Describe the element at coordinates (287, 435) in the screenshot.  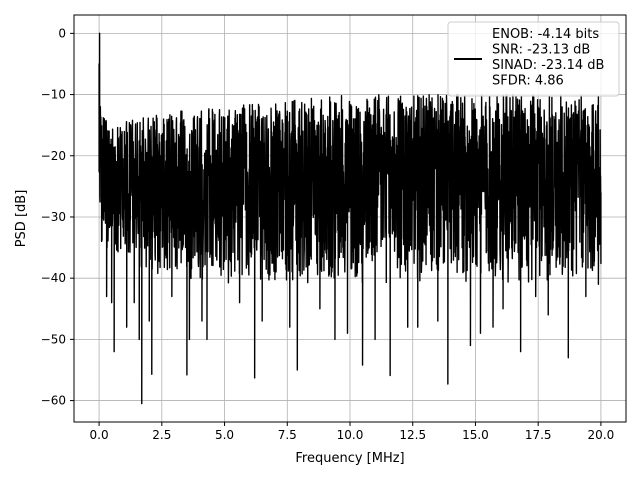
I see `x-tick-label: 7.5` at that location.